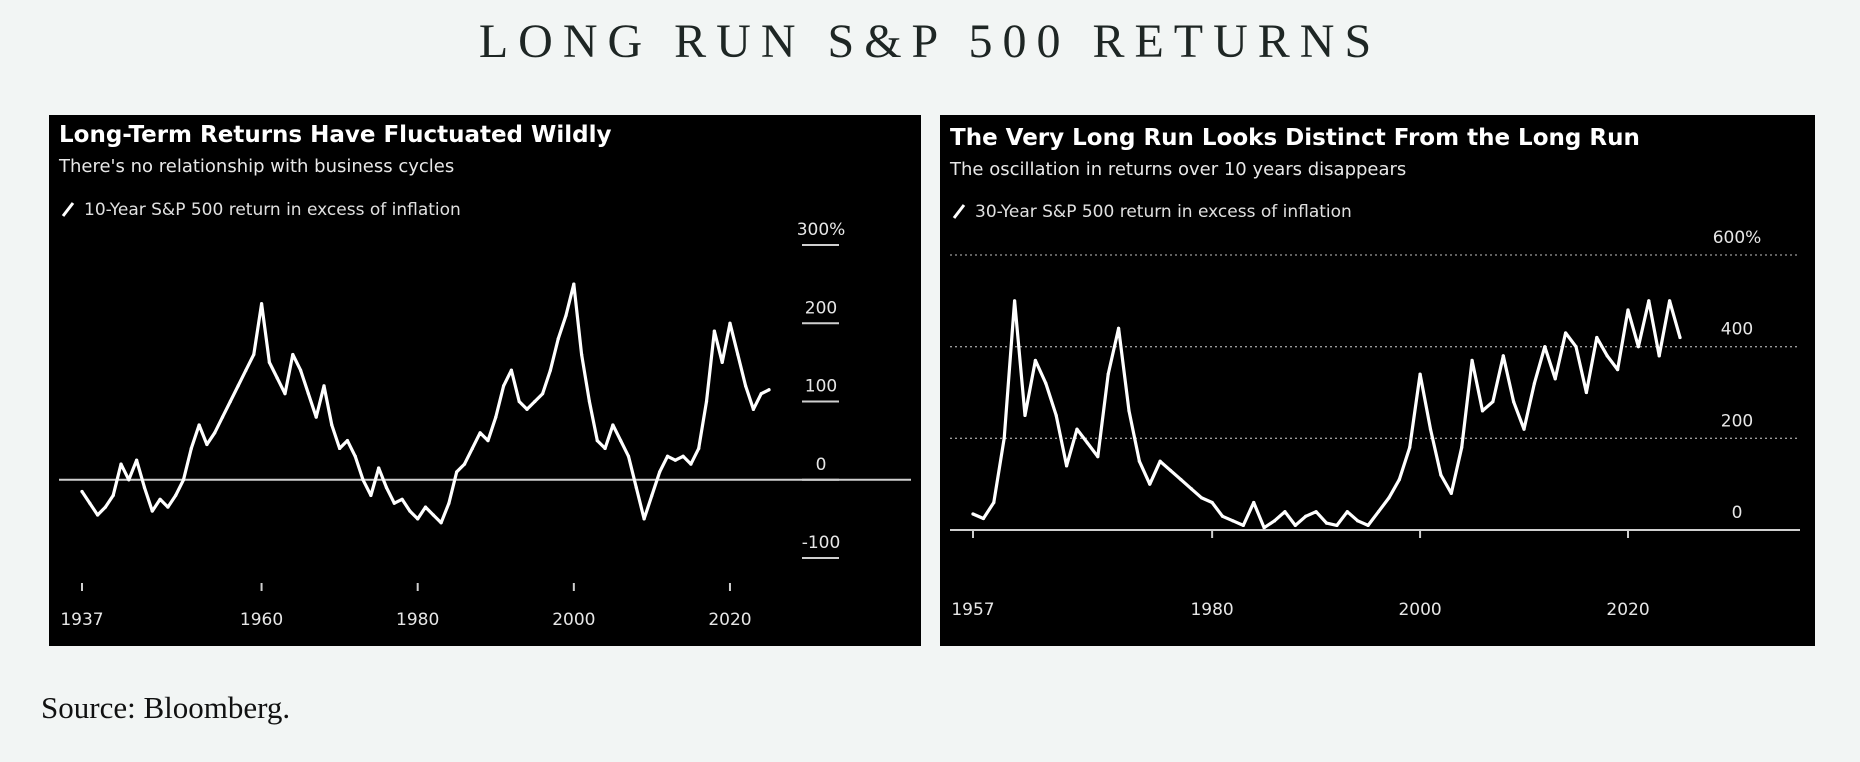 Image resolution: width=1860 pixels, height=762 pixels. What do you see at coordinates (821, 543) in the screenshot?
I see `y-tick-label: -100` at bounding box center [821, 543].